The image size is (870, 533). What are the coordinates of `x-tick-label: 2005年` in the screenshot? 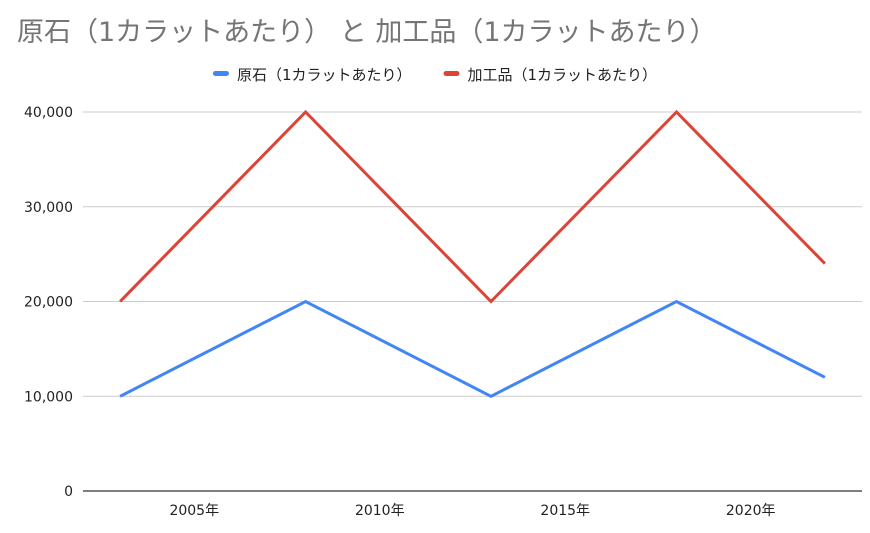 It's located at (194, 511).